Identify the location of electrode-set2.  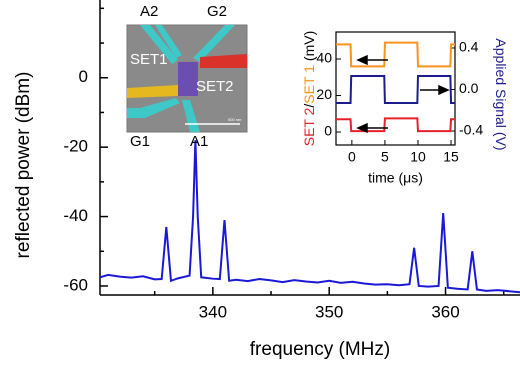
(223, 61).